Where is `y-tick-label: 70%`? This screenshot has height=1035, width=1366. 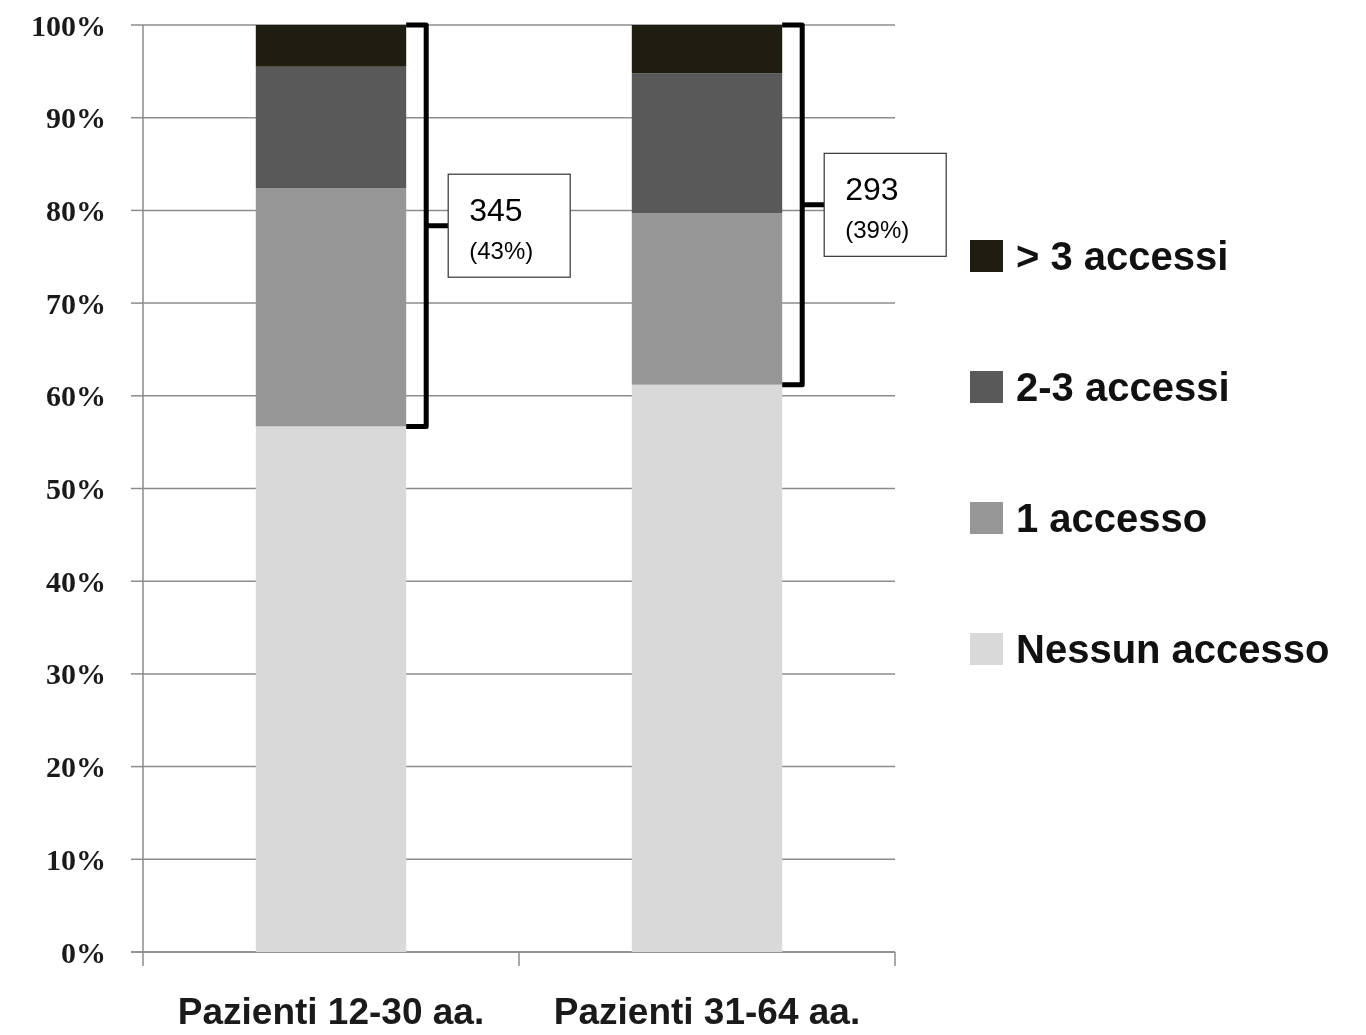 y-tick-label: 70% is located at coordinates (76, 303).